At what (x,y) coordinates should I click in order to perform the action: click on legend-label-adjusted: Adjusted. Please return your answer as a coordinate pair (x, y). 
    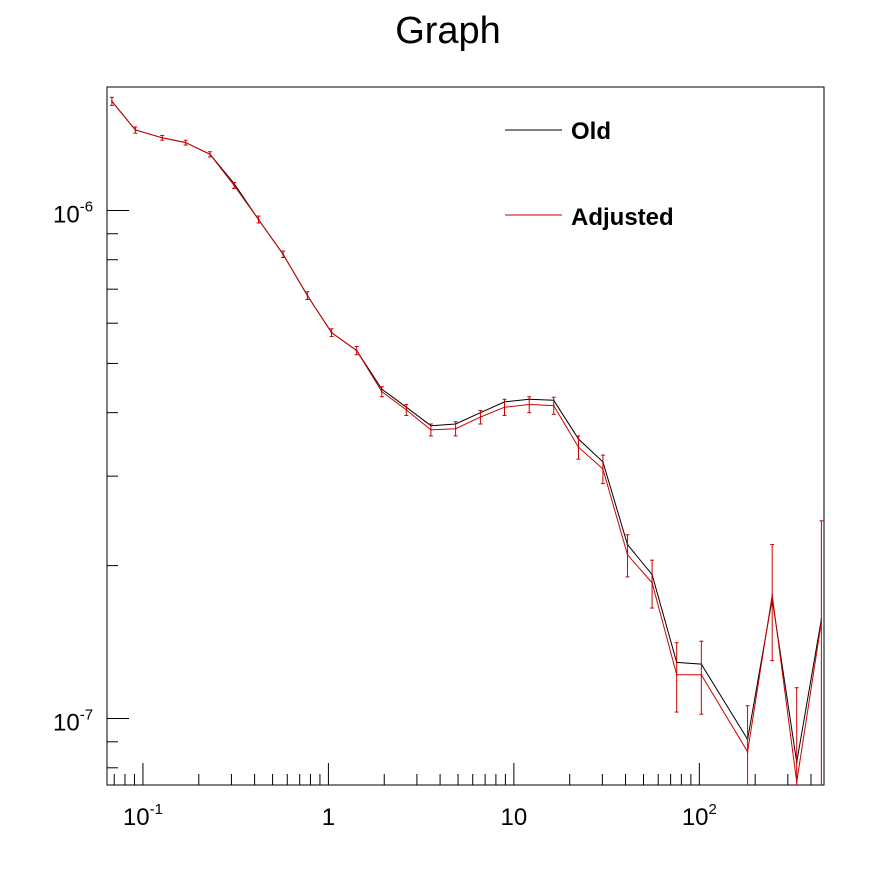
    Looking at the image, I should click on (622, 217).